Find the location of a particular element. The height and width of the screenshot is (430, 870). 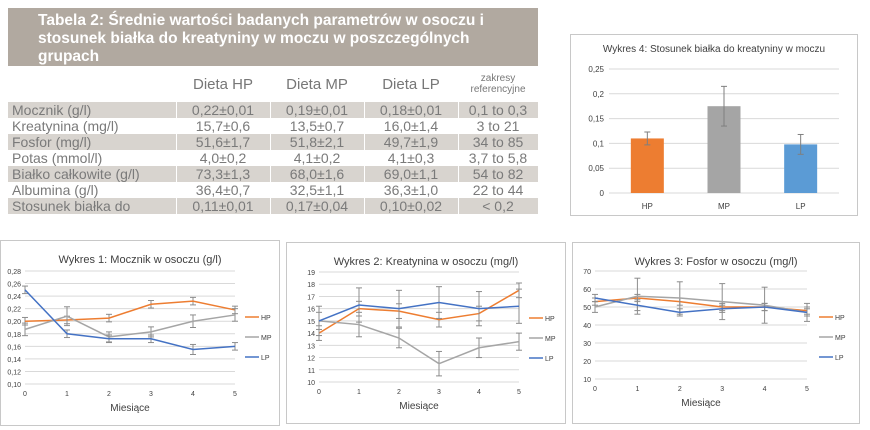

y-tick-label: 50 is located at coordinates (587, 308).